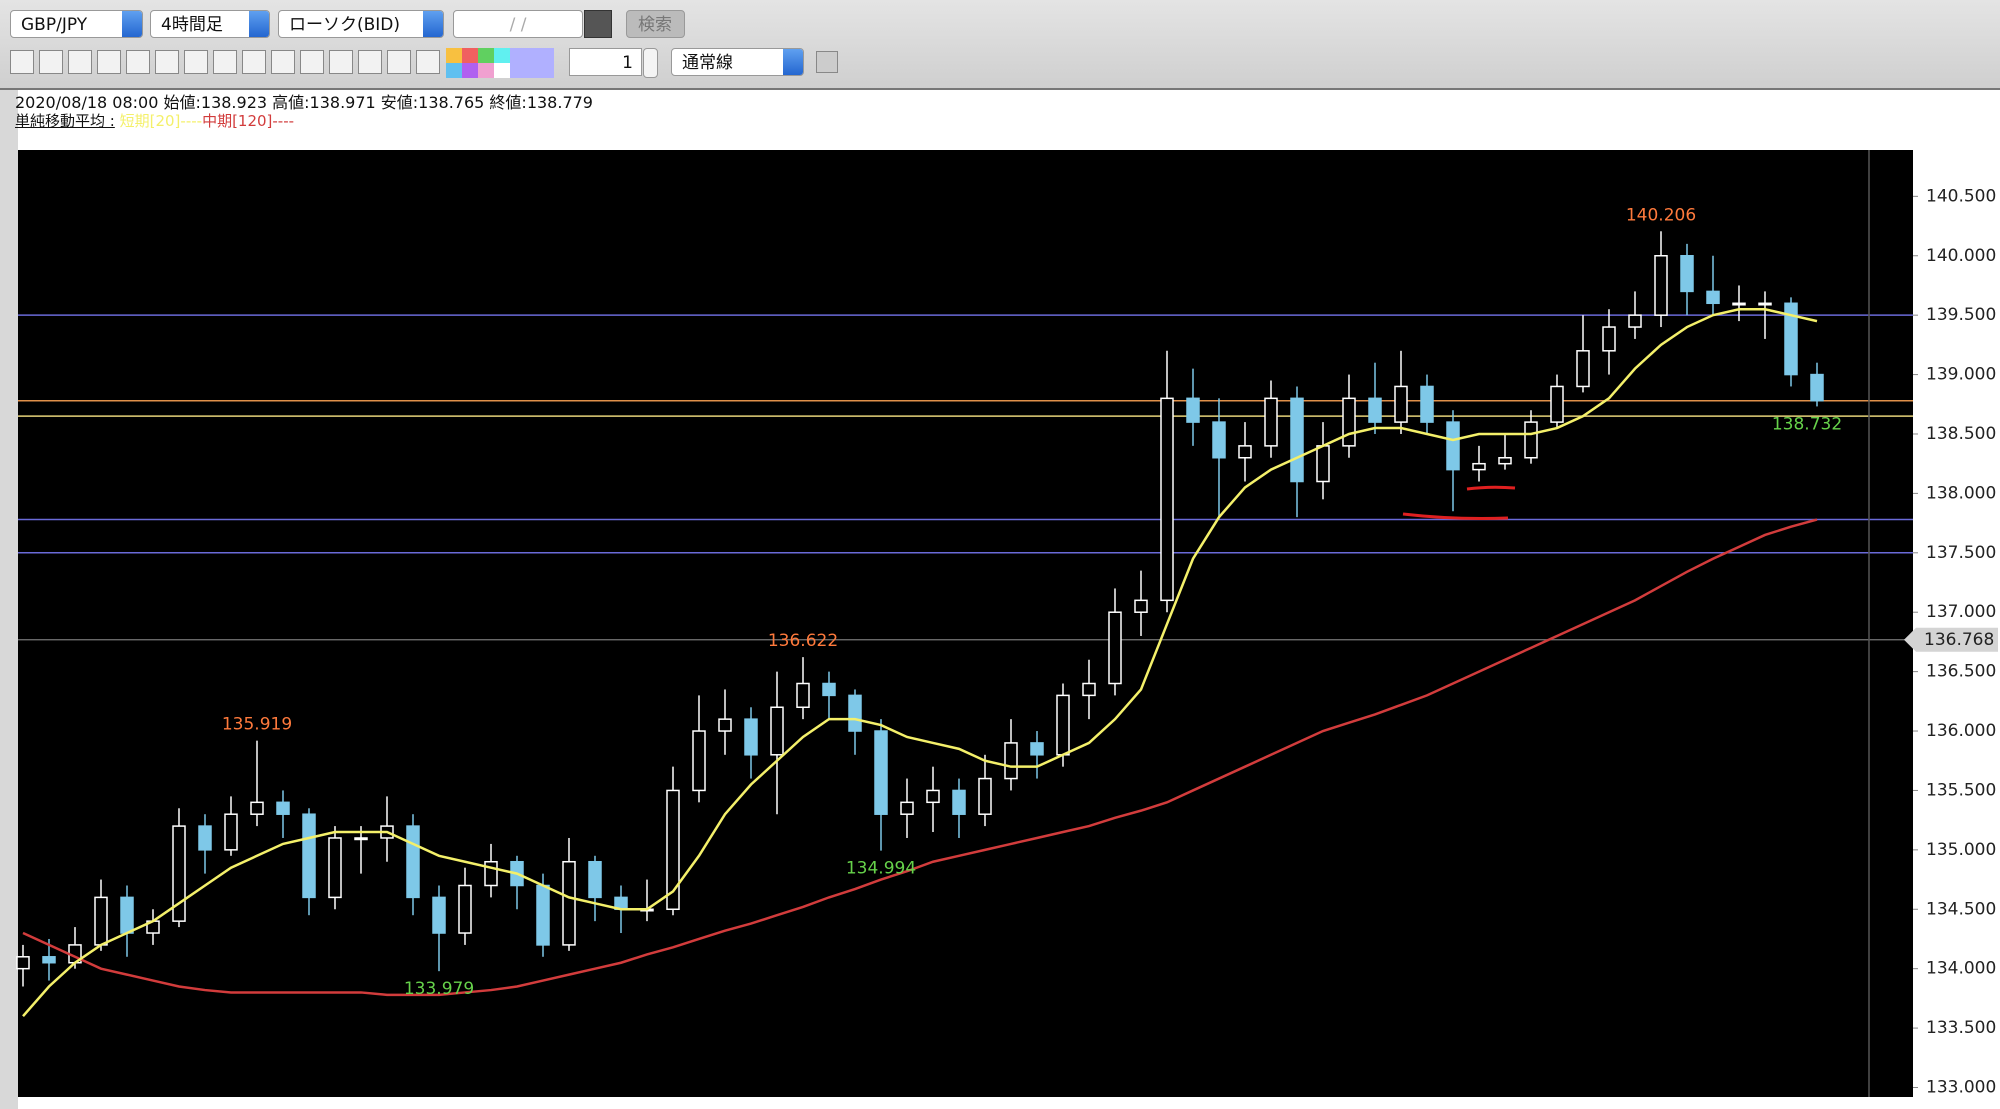  Describe the element at coordinates (1961, 909) in the screenshot. I see `y-tick-label: 134.500` at that location.